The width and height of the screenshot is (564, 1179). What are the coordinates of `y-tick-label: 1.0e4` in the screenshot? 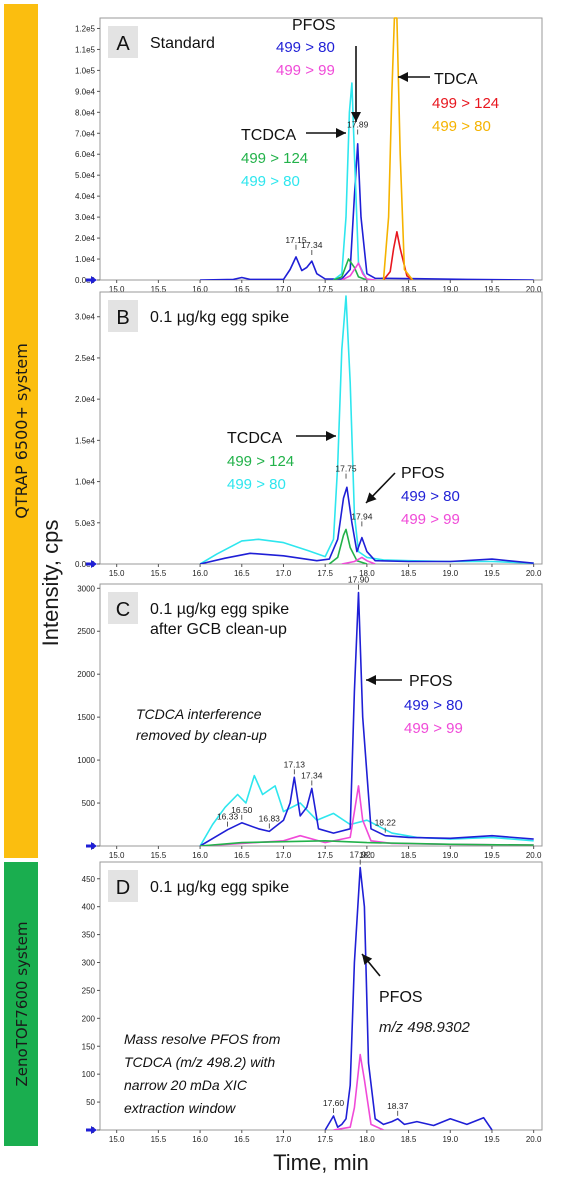 It's located at (85, 482).